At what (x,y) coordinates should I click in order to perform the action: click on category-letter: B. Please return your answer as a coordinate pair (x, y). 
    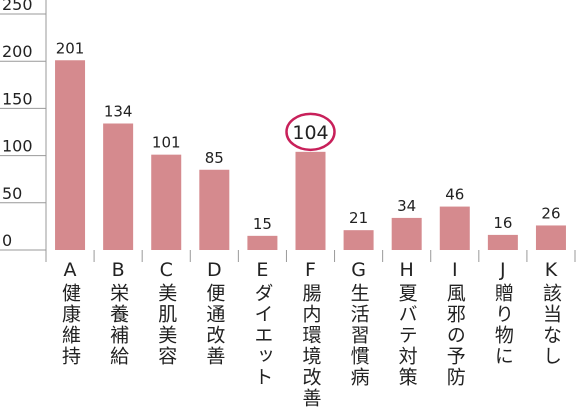
    Looking at the image, I should click on (118, 270).